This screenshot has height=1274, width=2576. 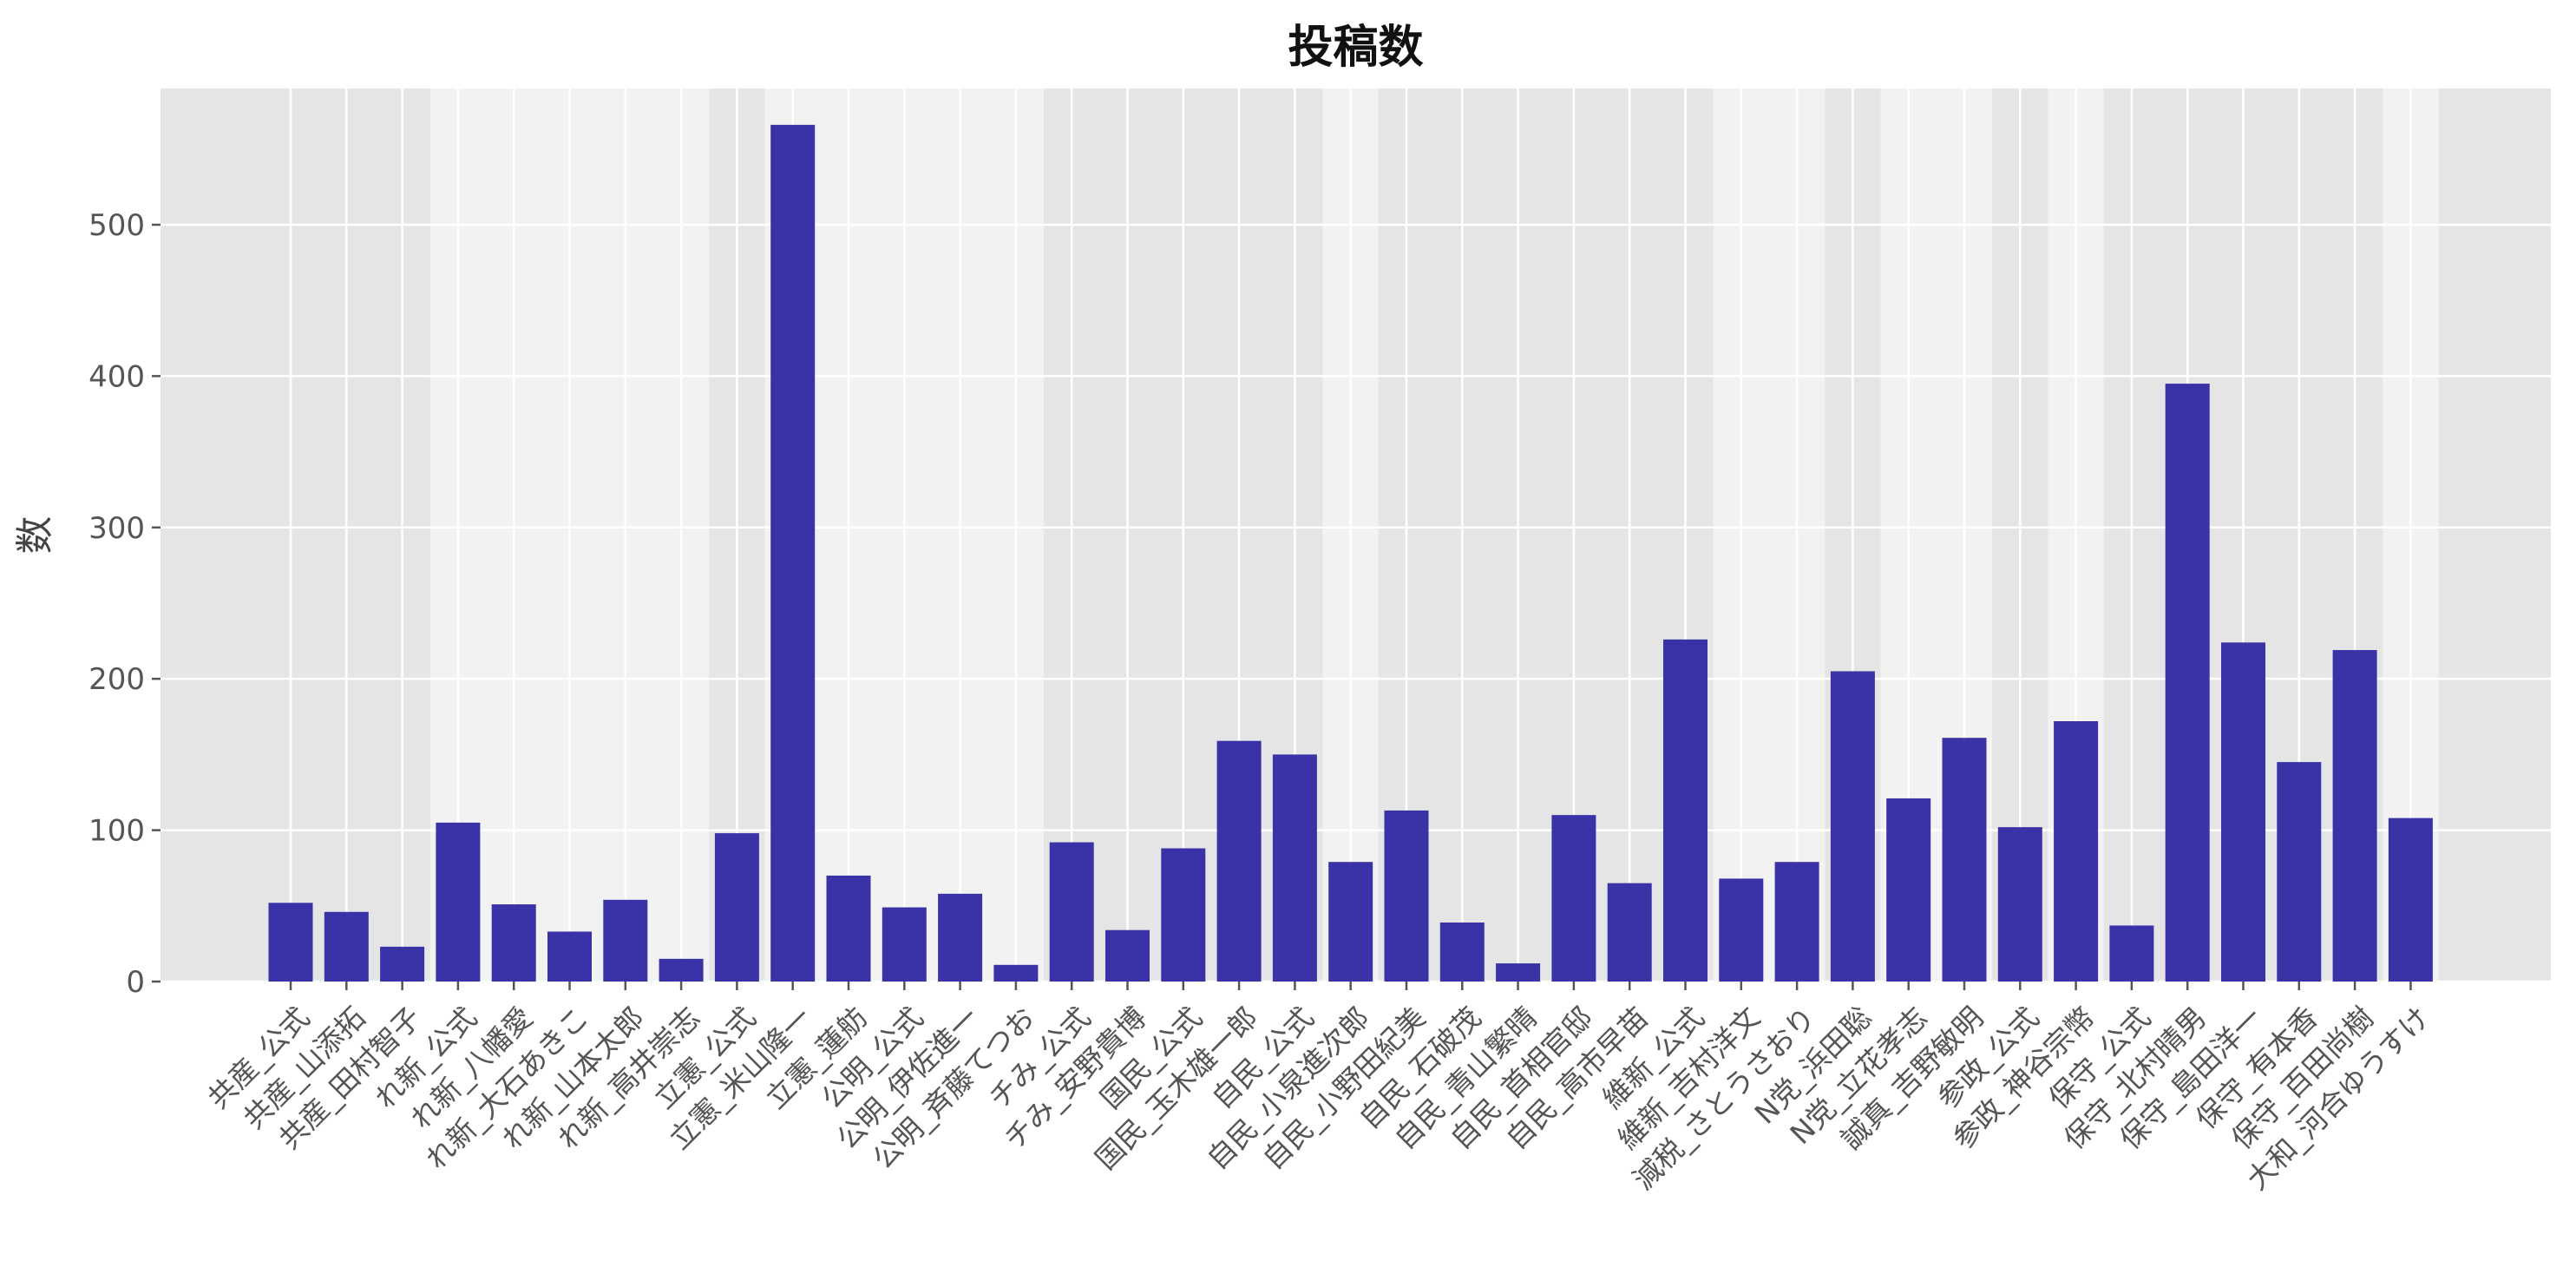 I want to click on y-tick-label: 400, so click(x=116, y=376).